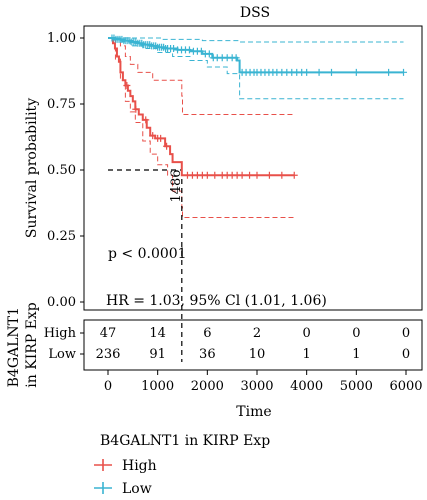  I want to click on legend-items: High Low, so click(125, 477).